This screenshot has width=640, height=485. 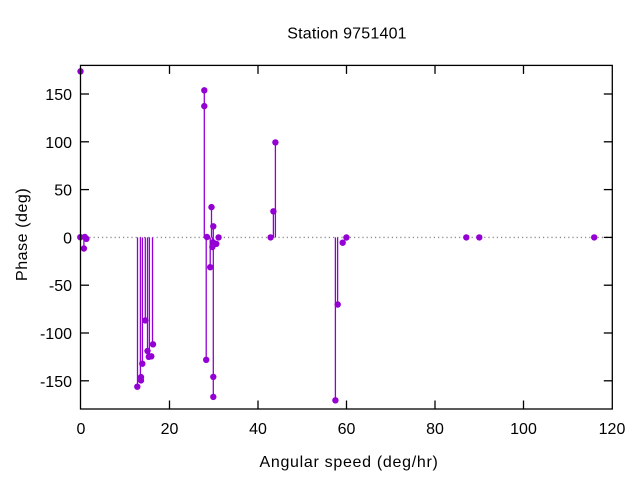 I want to click on svg-text: 50, so click(x=63, y=191).